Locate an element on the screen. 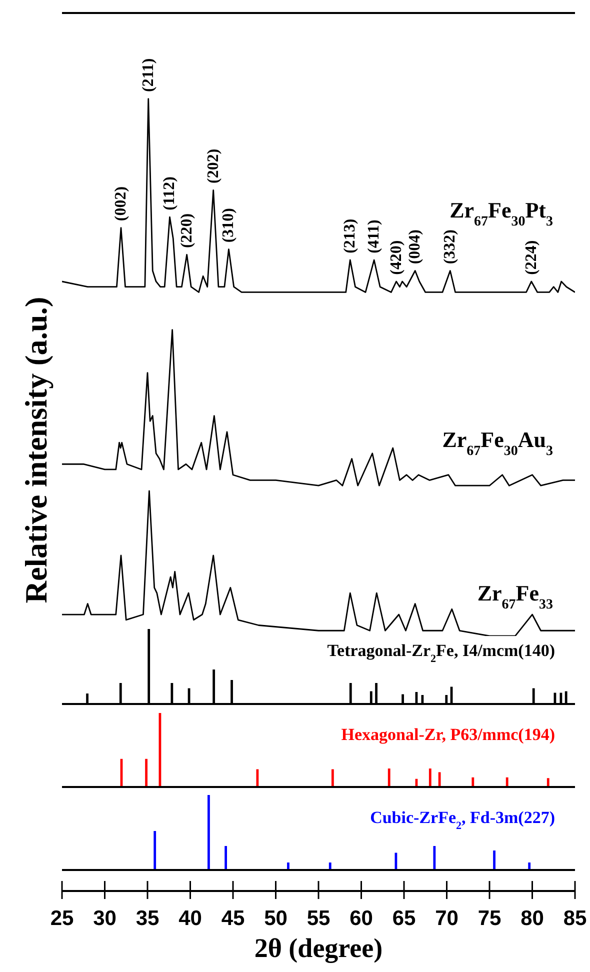 This screenshot has height=972, width=590. annotation: (202) is located at coordinates (213, 166).